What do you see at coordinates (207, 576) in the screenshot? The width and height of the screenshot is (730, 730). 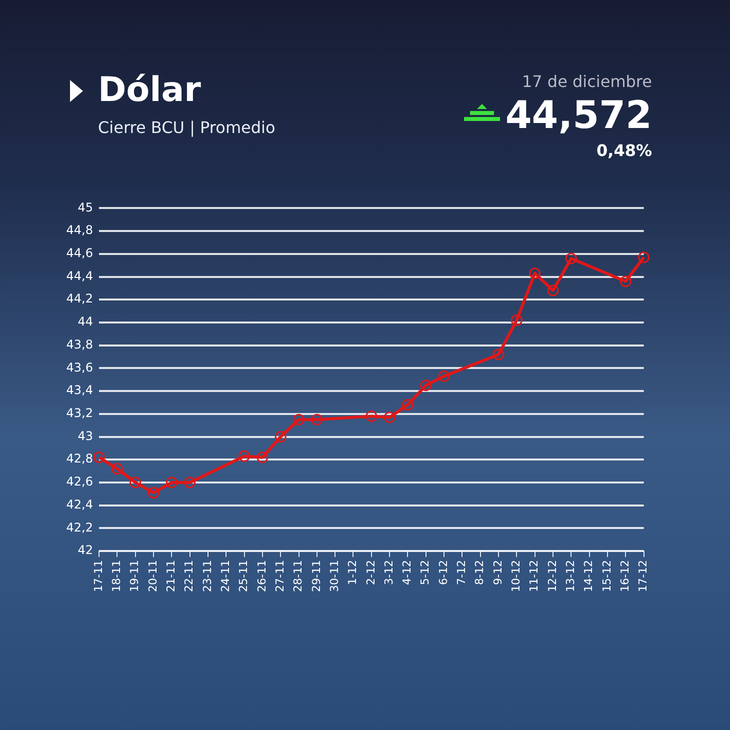 I see `x-tick-label: 23-11` at bounding box center [207, 576].